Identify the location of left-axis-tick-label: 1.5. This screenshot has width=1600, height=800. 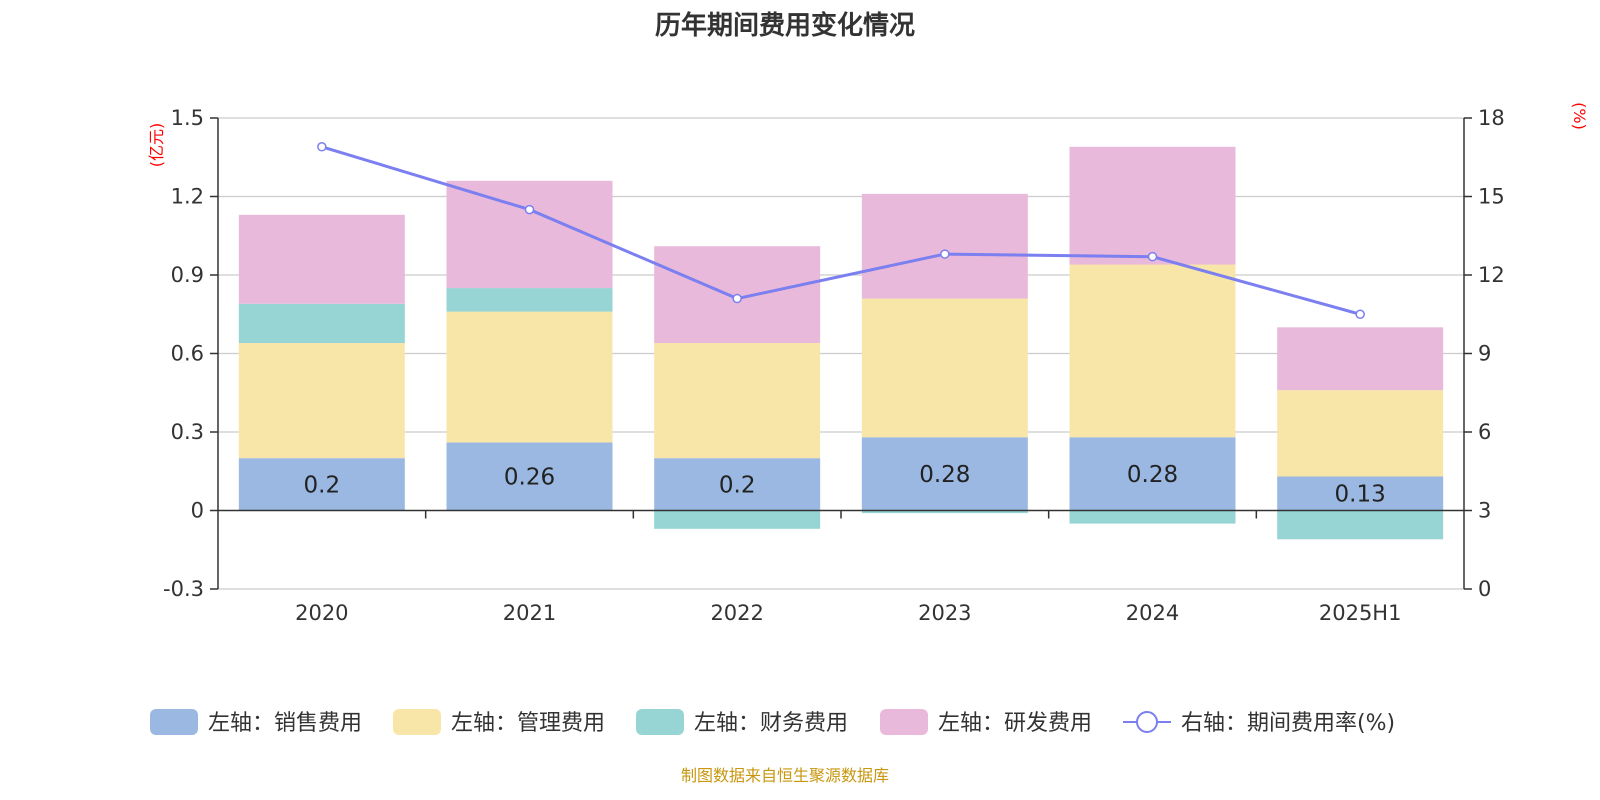
(187, 118).